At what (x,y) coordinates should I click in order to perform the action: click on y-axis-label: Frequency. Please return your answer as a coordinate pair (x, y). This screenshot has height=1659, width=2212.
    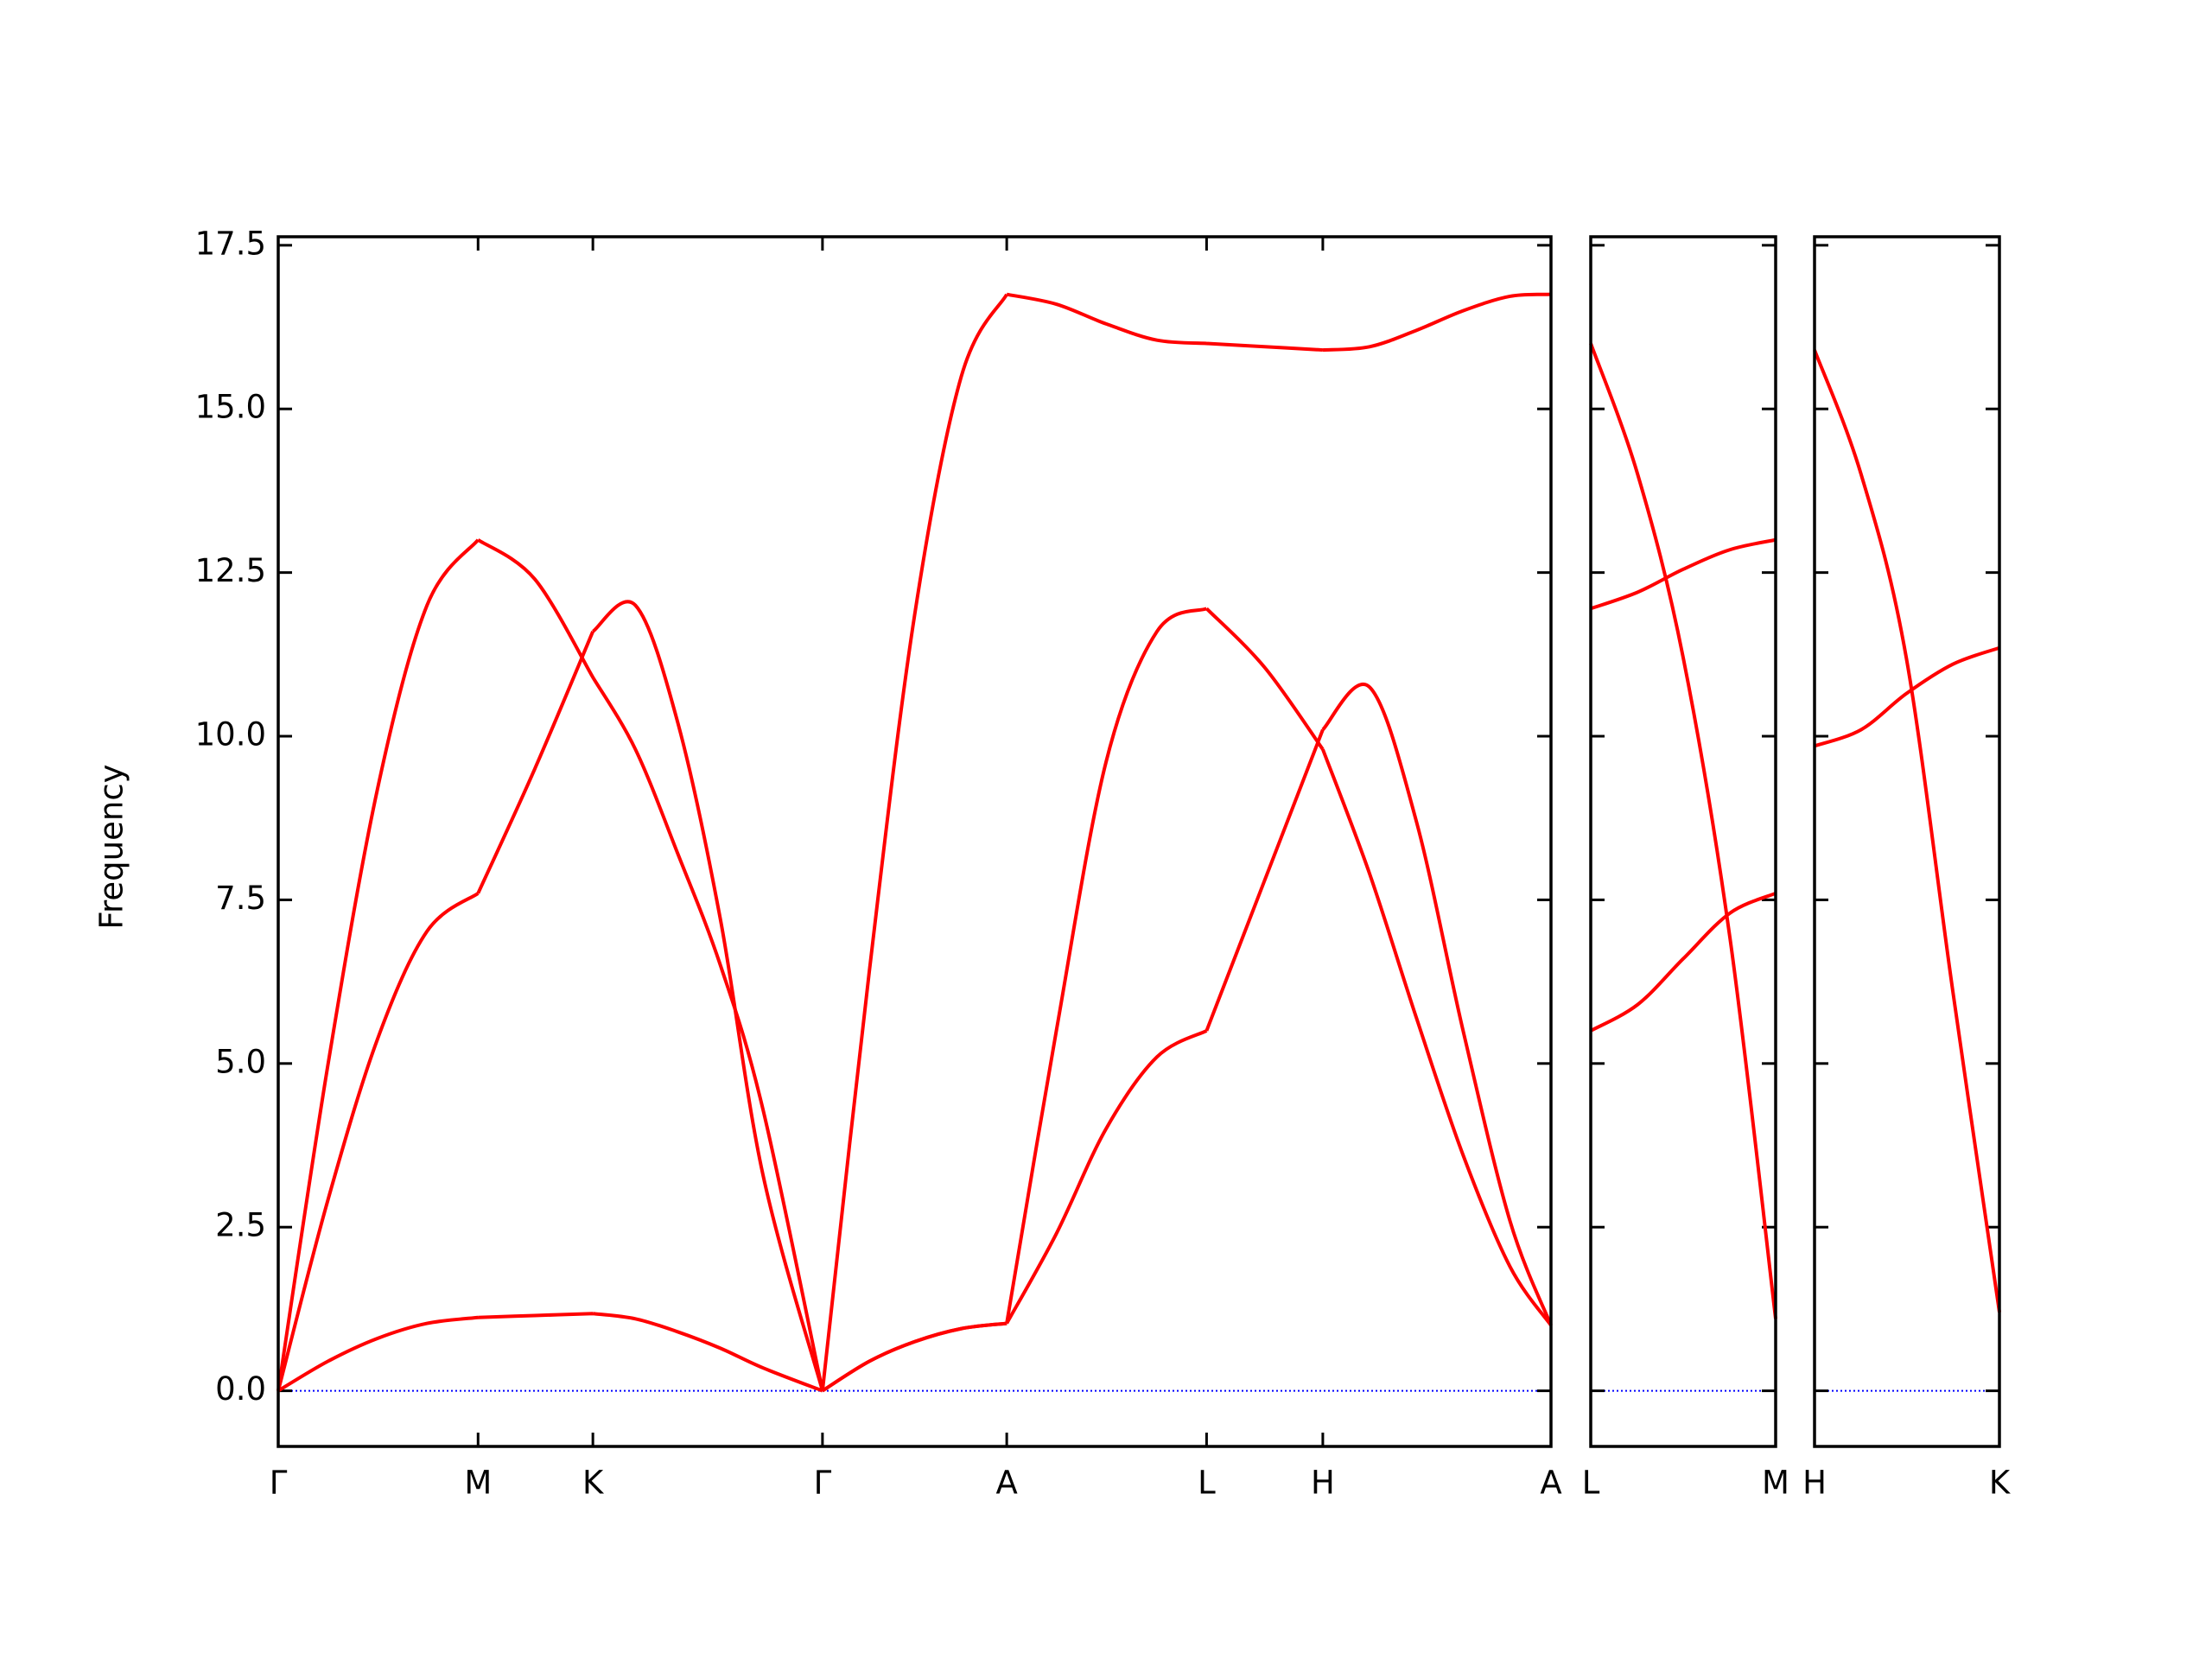
    Looking at the image, I should click on (111, 846).